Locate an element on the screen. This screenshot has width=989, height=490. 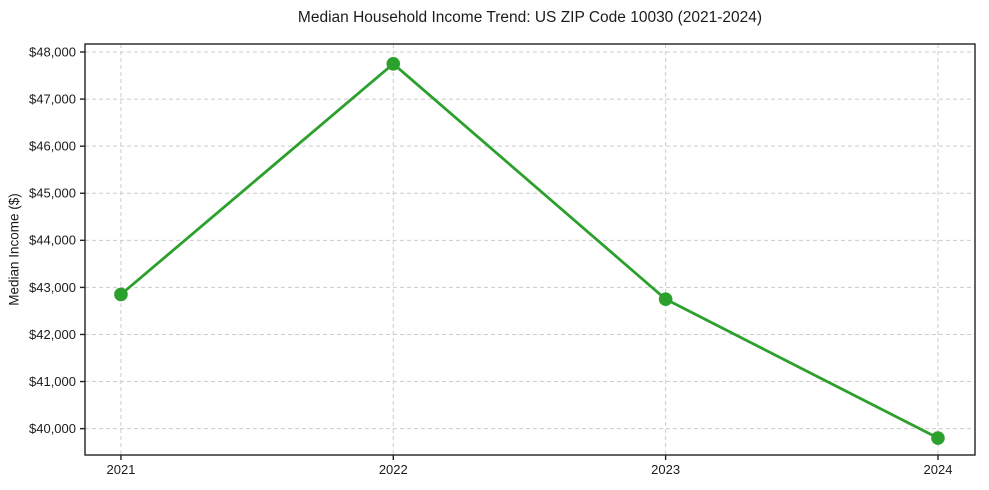
data-point-2024 is located at coordinates (938, 438).